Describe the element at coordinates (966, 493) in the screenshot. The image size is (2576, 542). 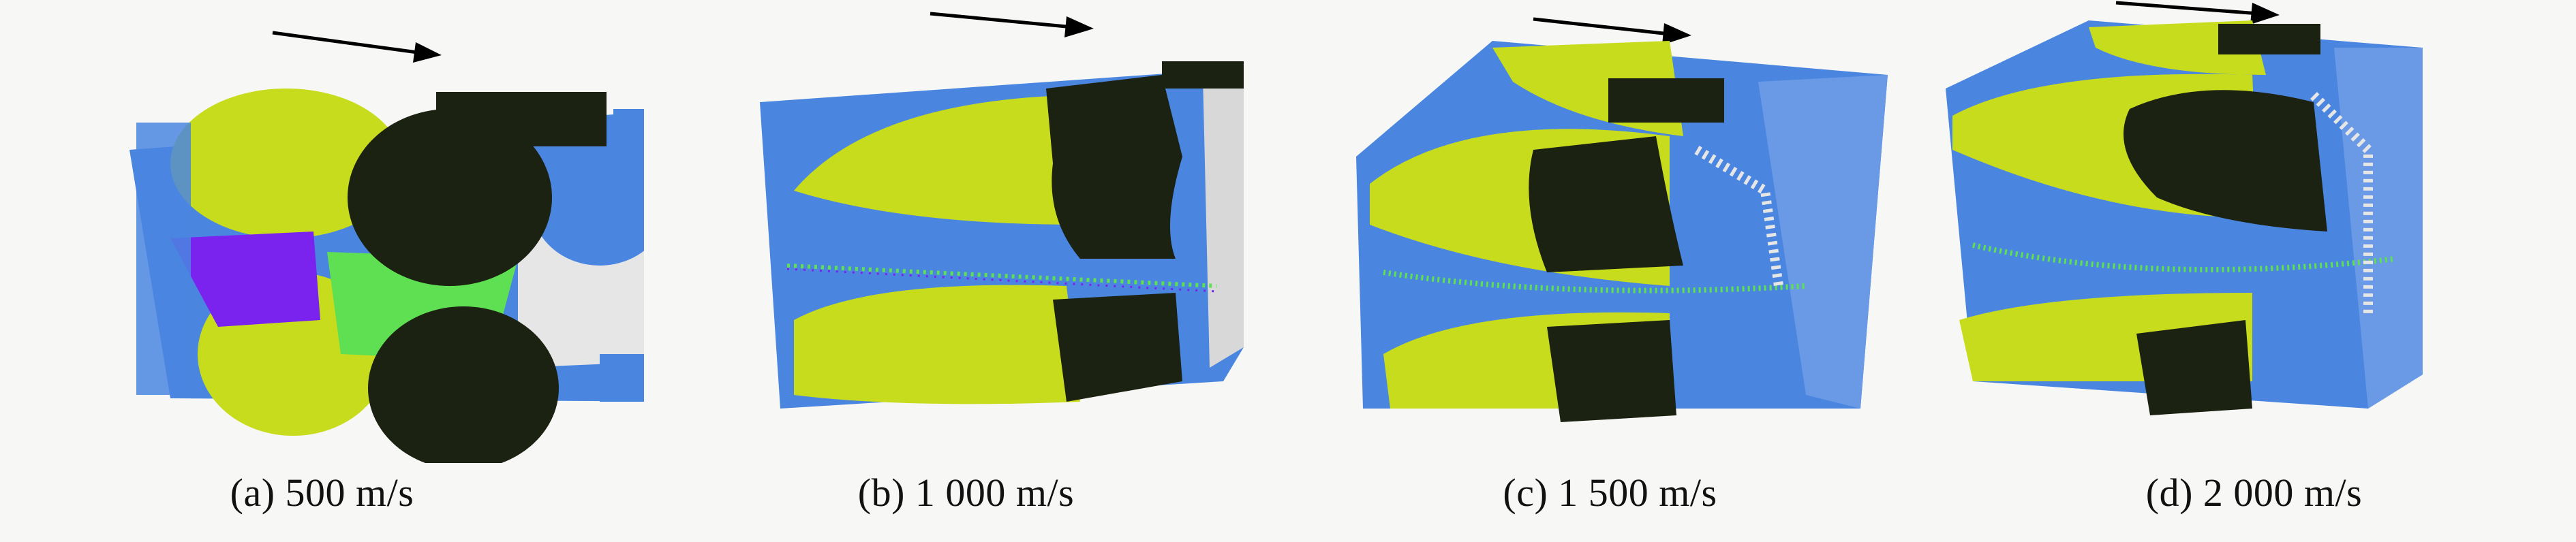
I see `panel-caption-b: (b) 1 000 m/s` at that location.